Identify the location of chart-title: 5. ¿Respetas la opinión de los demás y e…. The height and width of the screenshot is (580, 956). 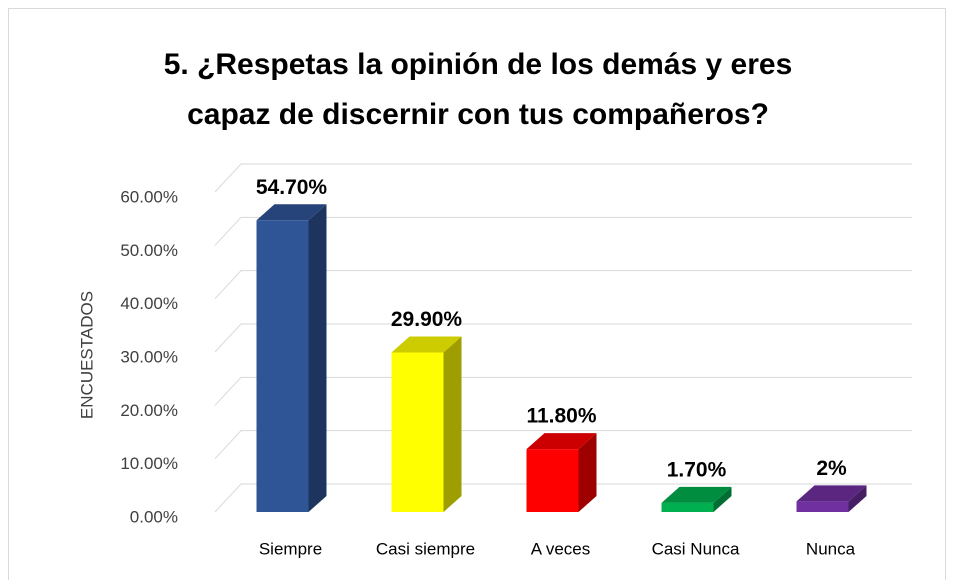
(478, 89).